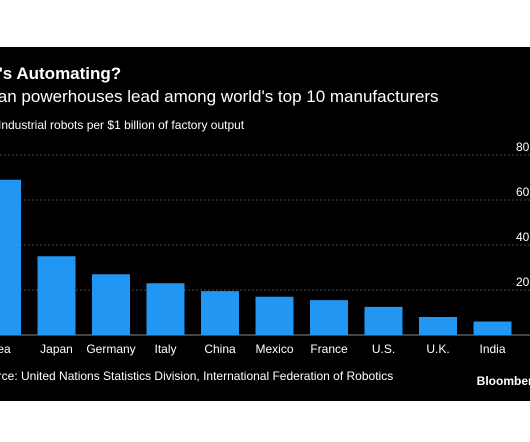 The height and width of the screenshot is (442, 530). What do you see at coordinates (503, 381) in the screenshot?
I see `brand-logo: Bloomberg` at bounding box center [503, 381].